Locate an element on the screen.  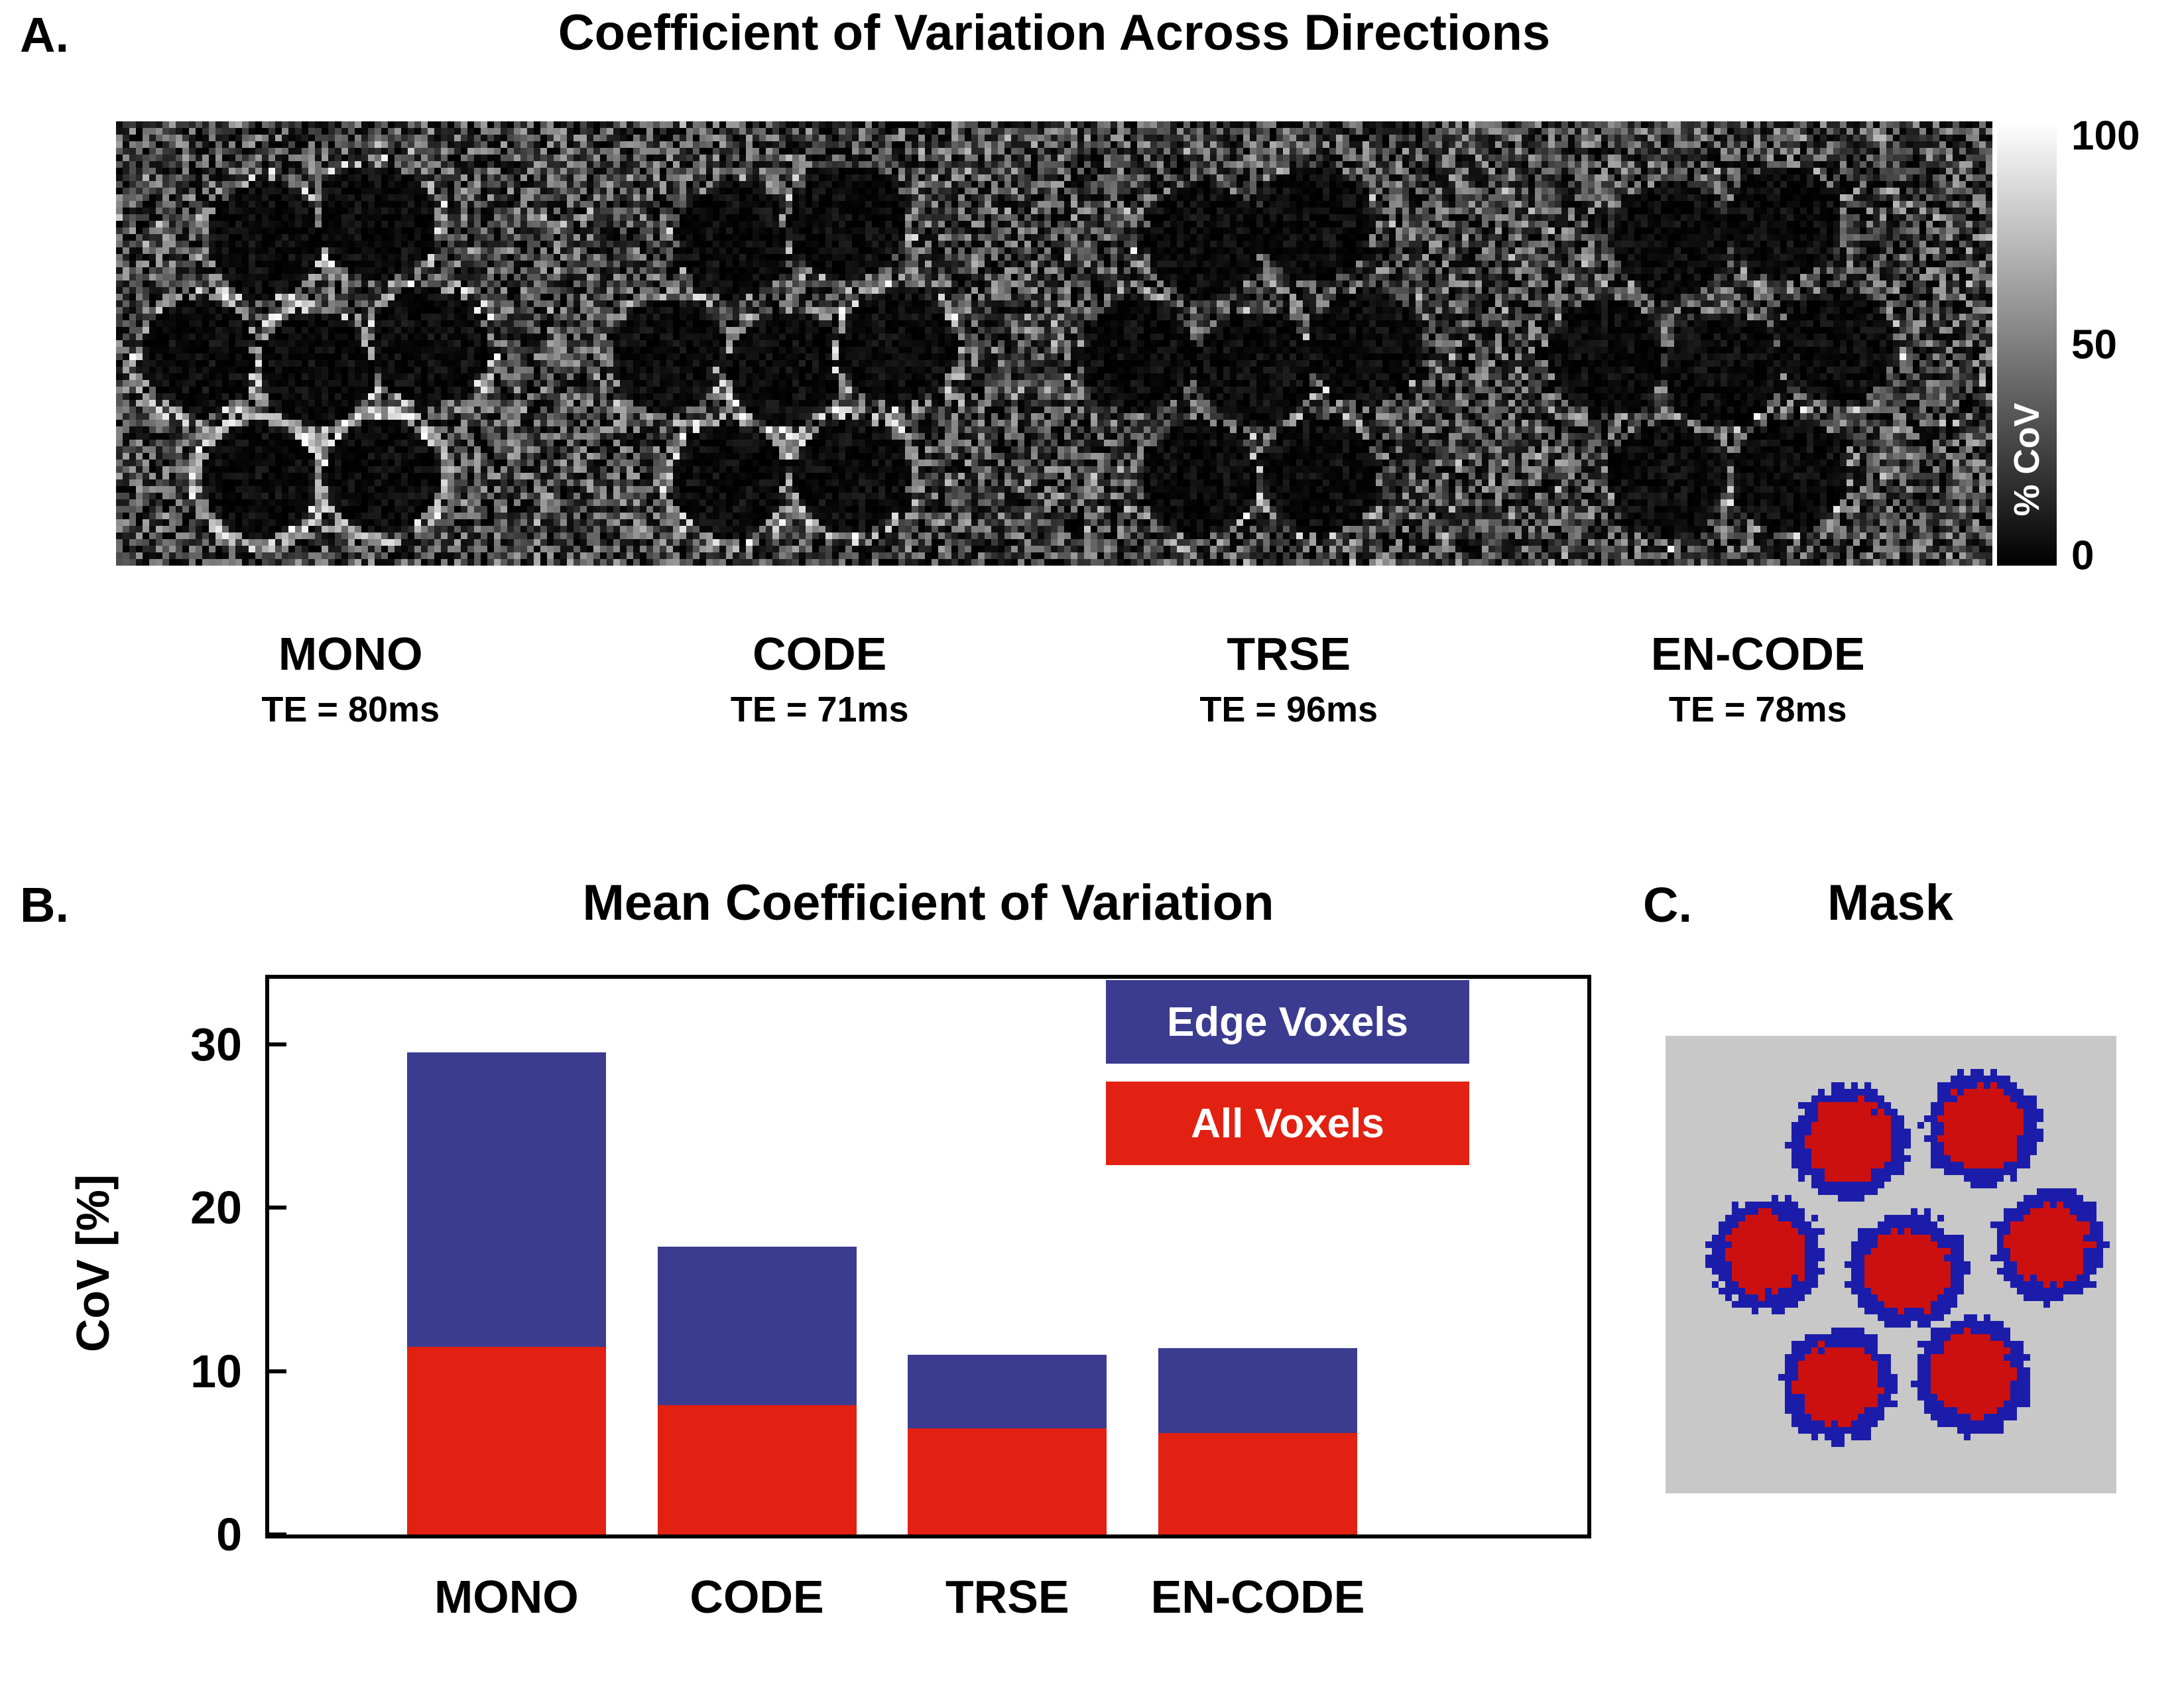
y-tick-label: 20 is located at coordinates (216, 1208).